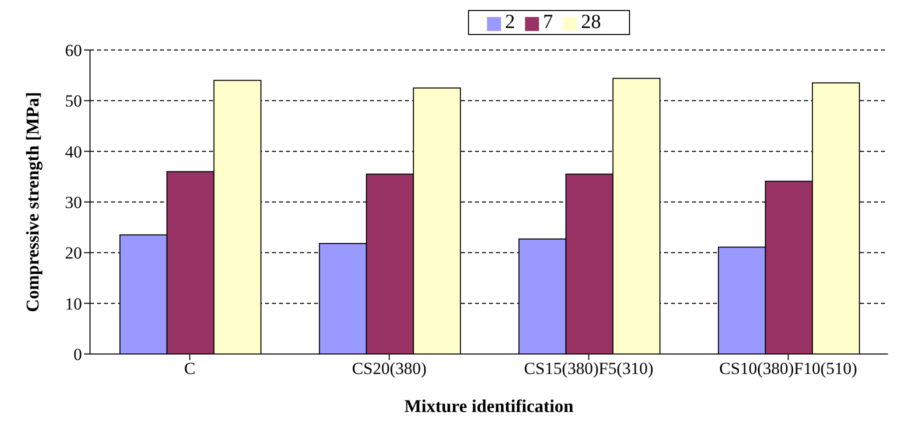 The height and width of the screenshot is (434, 904). I want to click on x-axis-title: Mixture identification, so click(489, 406).